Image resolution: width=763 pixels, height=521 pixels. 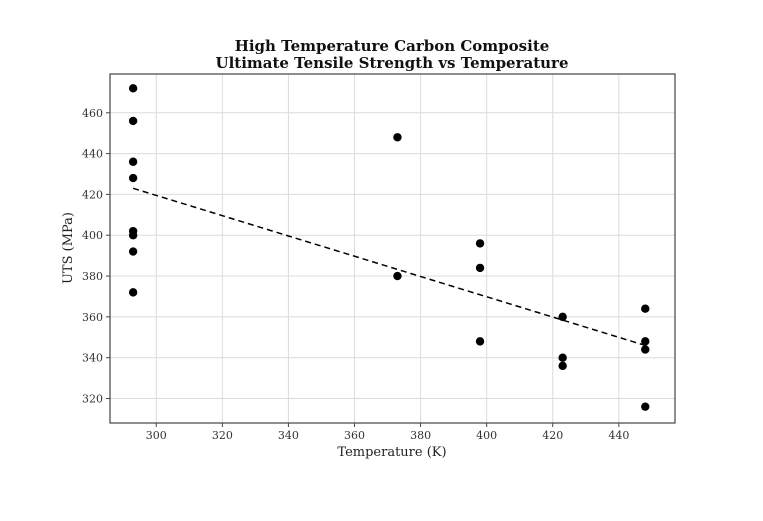 I want to click on y-tick-label: 400, so click(x=92, y=235).